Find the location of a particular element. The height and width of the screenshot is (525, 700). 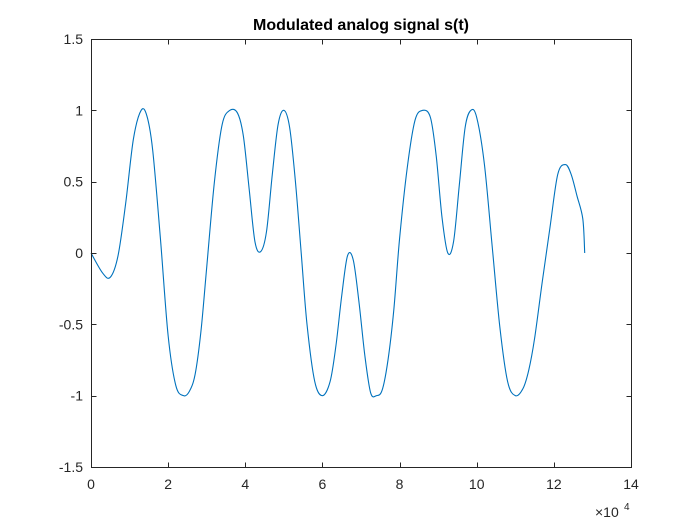

x-tick-label-6: 12 is located at coordinates (554, 484).